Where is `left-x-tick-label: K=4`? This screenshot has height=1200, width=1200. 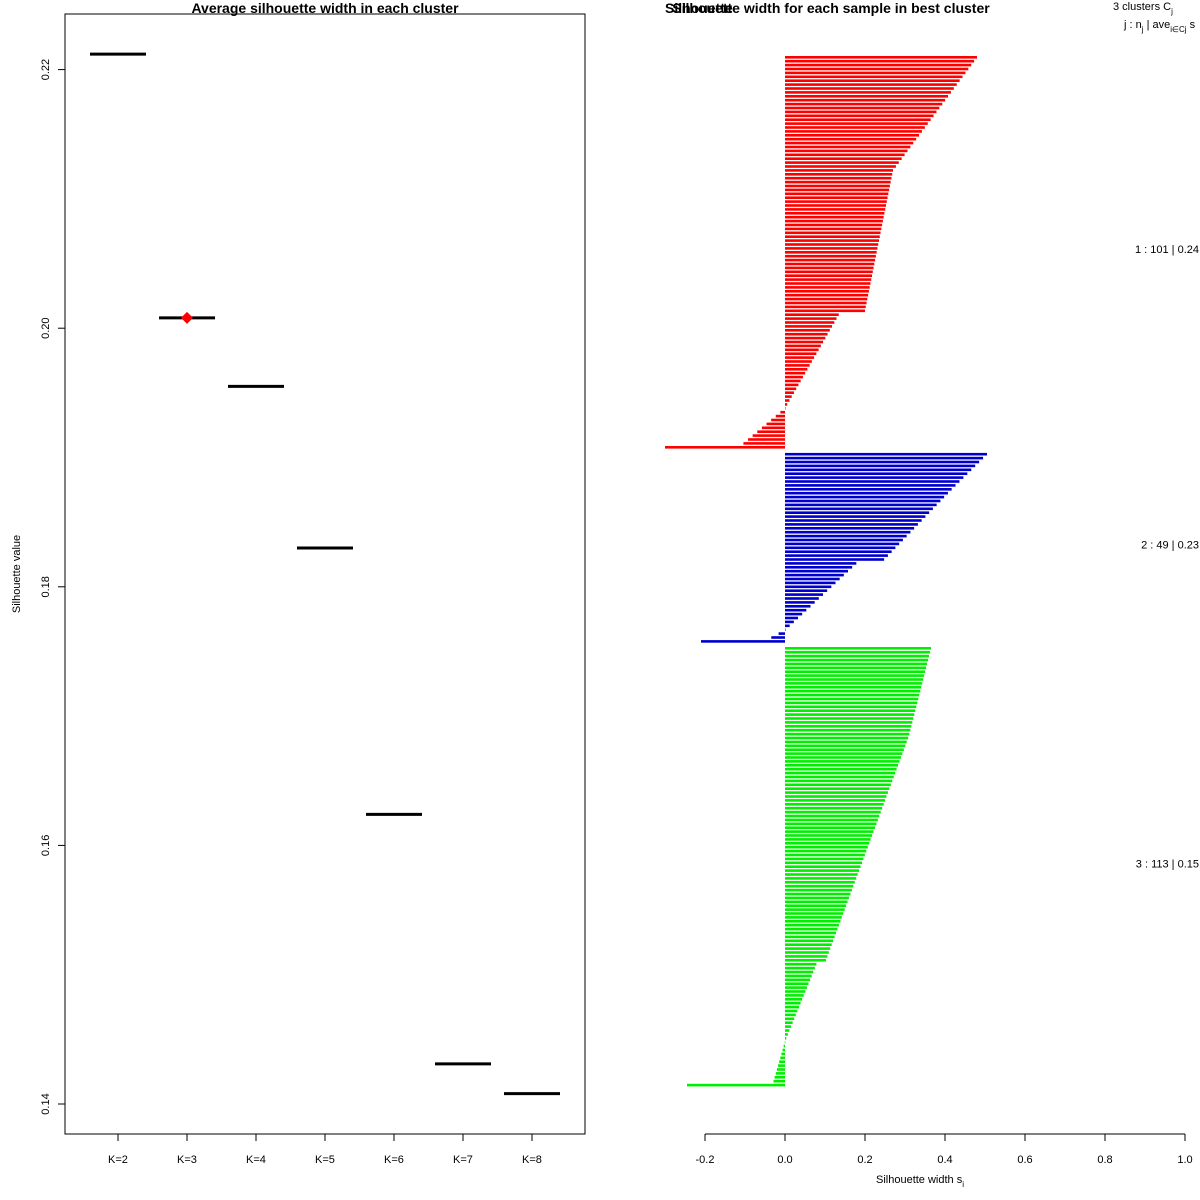 left-x-tick-label: K=4 is located at coordinates (256, 1160).